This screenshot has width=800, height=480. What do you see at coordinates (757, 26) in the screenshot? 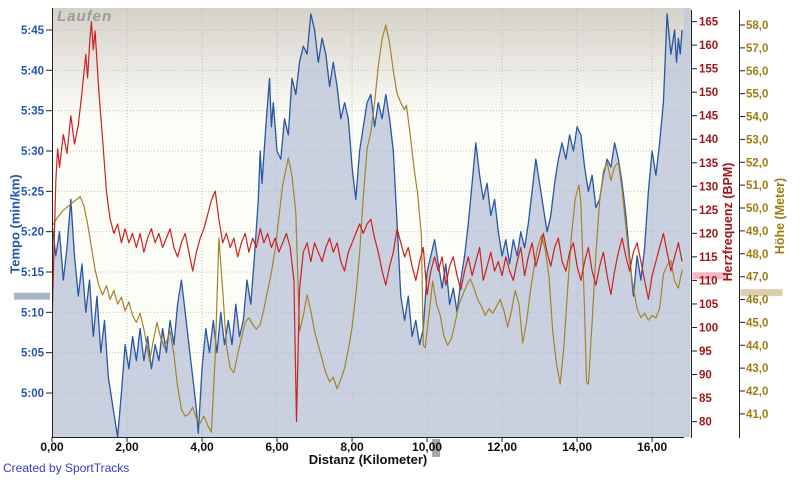
I see `elevation-tick-label: 58,0` at bounding box center [757, 26].